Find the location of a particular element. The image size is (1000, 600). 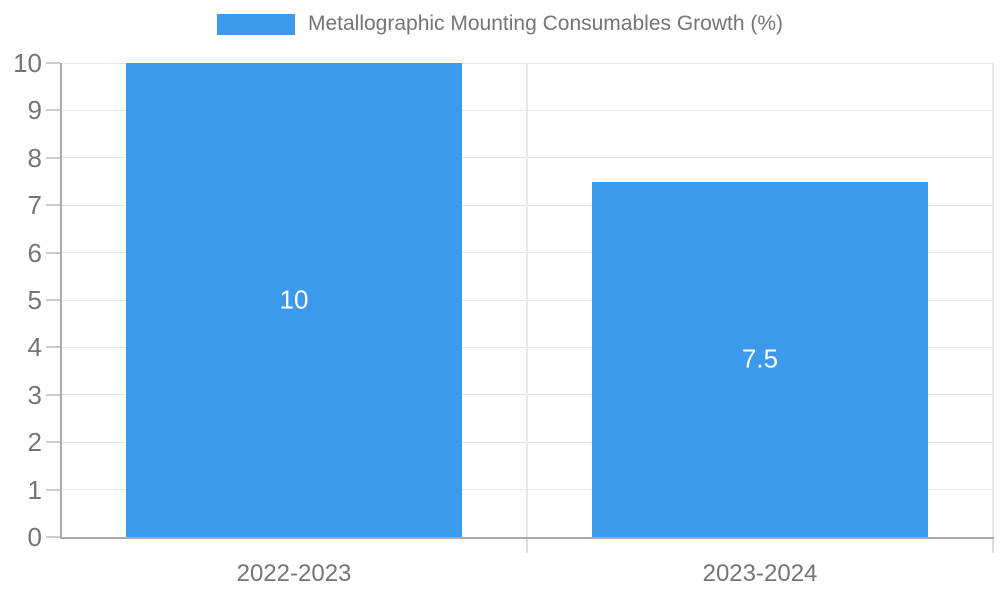

x-tick-label: 2022-2023 is located at coordinates (294, 573).